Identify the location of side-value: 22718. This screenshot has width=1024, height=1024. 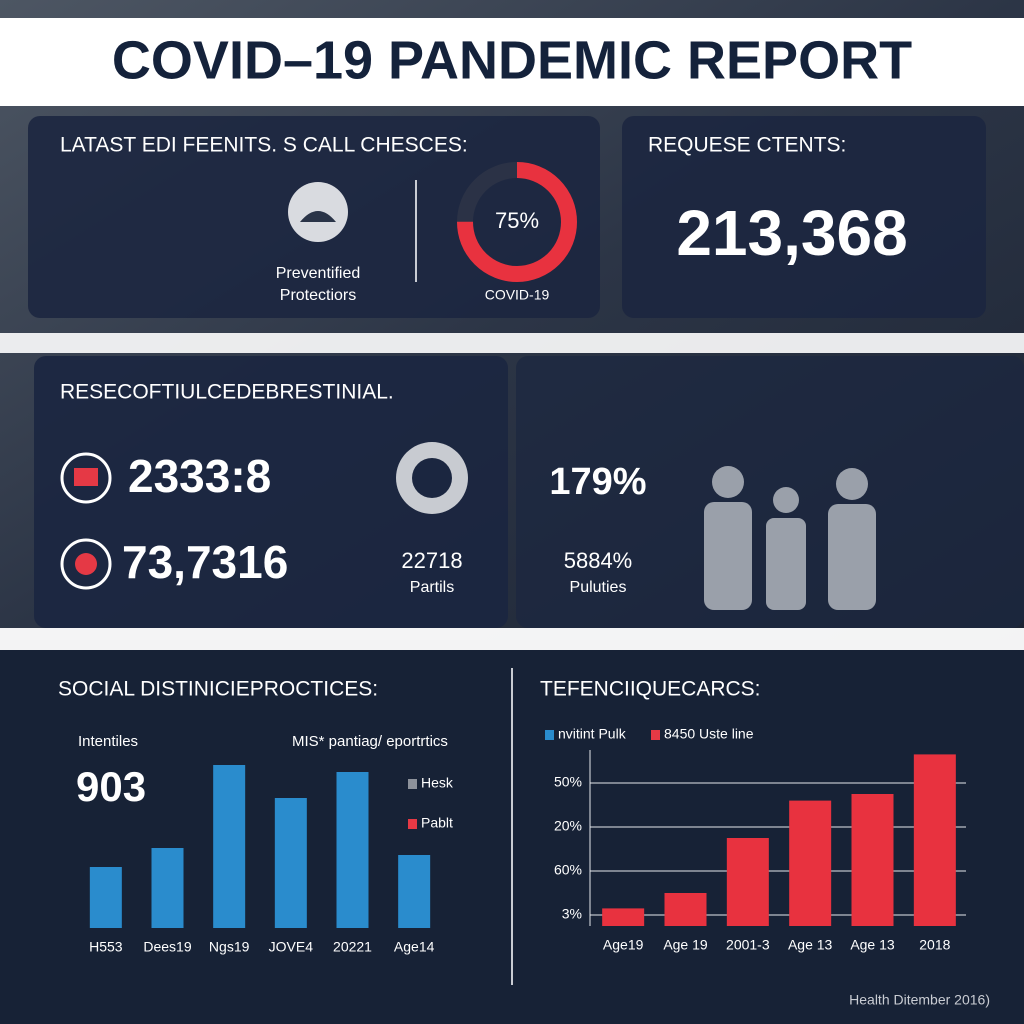
(431, 560).